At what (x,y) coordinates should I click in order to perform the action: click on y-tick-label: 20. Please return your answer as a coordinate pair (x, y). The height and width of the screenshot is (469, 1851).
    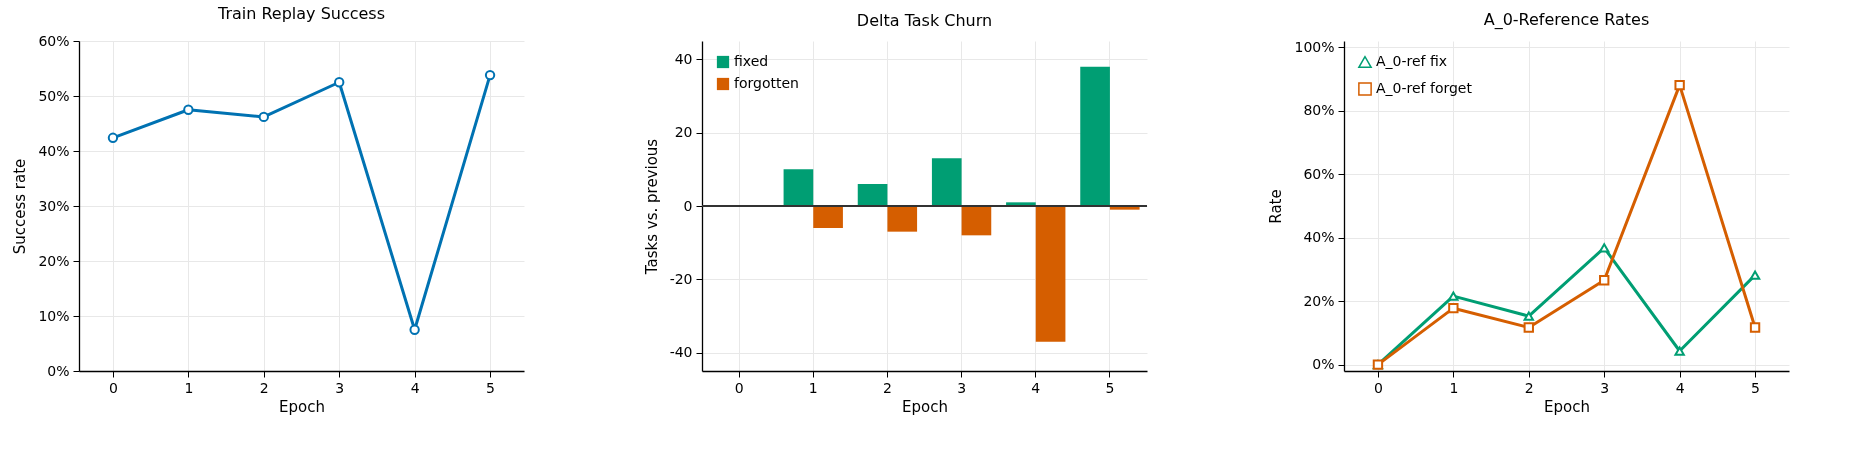
    Looking at the image, I should click on (683, 132).